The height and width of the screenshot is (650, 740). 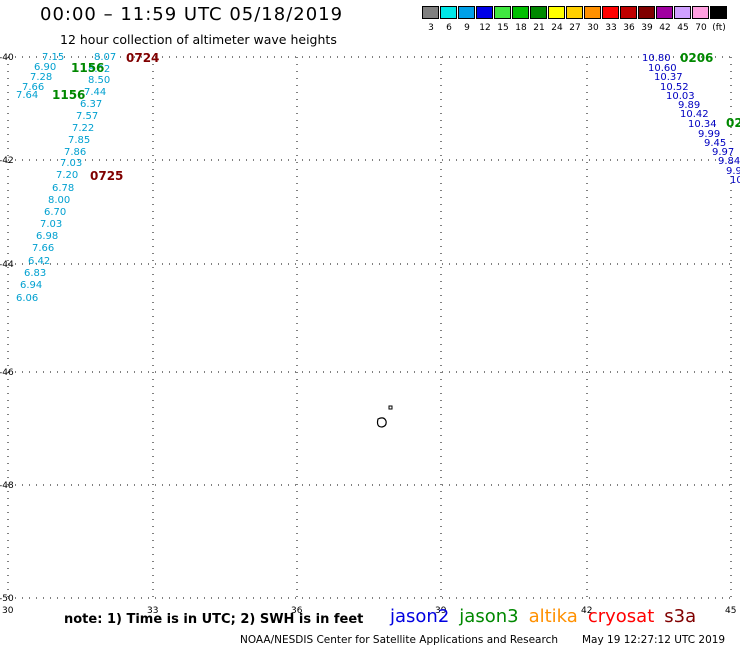 What do you see at coordinates (7, 161) in the screenshot?
I see `latitude-label: -42` at bounding box center [7, 161].